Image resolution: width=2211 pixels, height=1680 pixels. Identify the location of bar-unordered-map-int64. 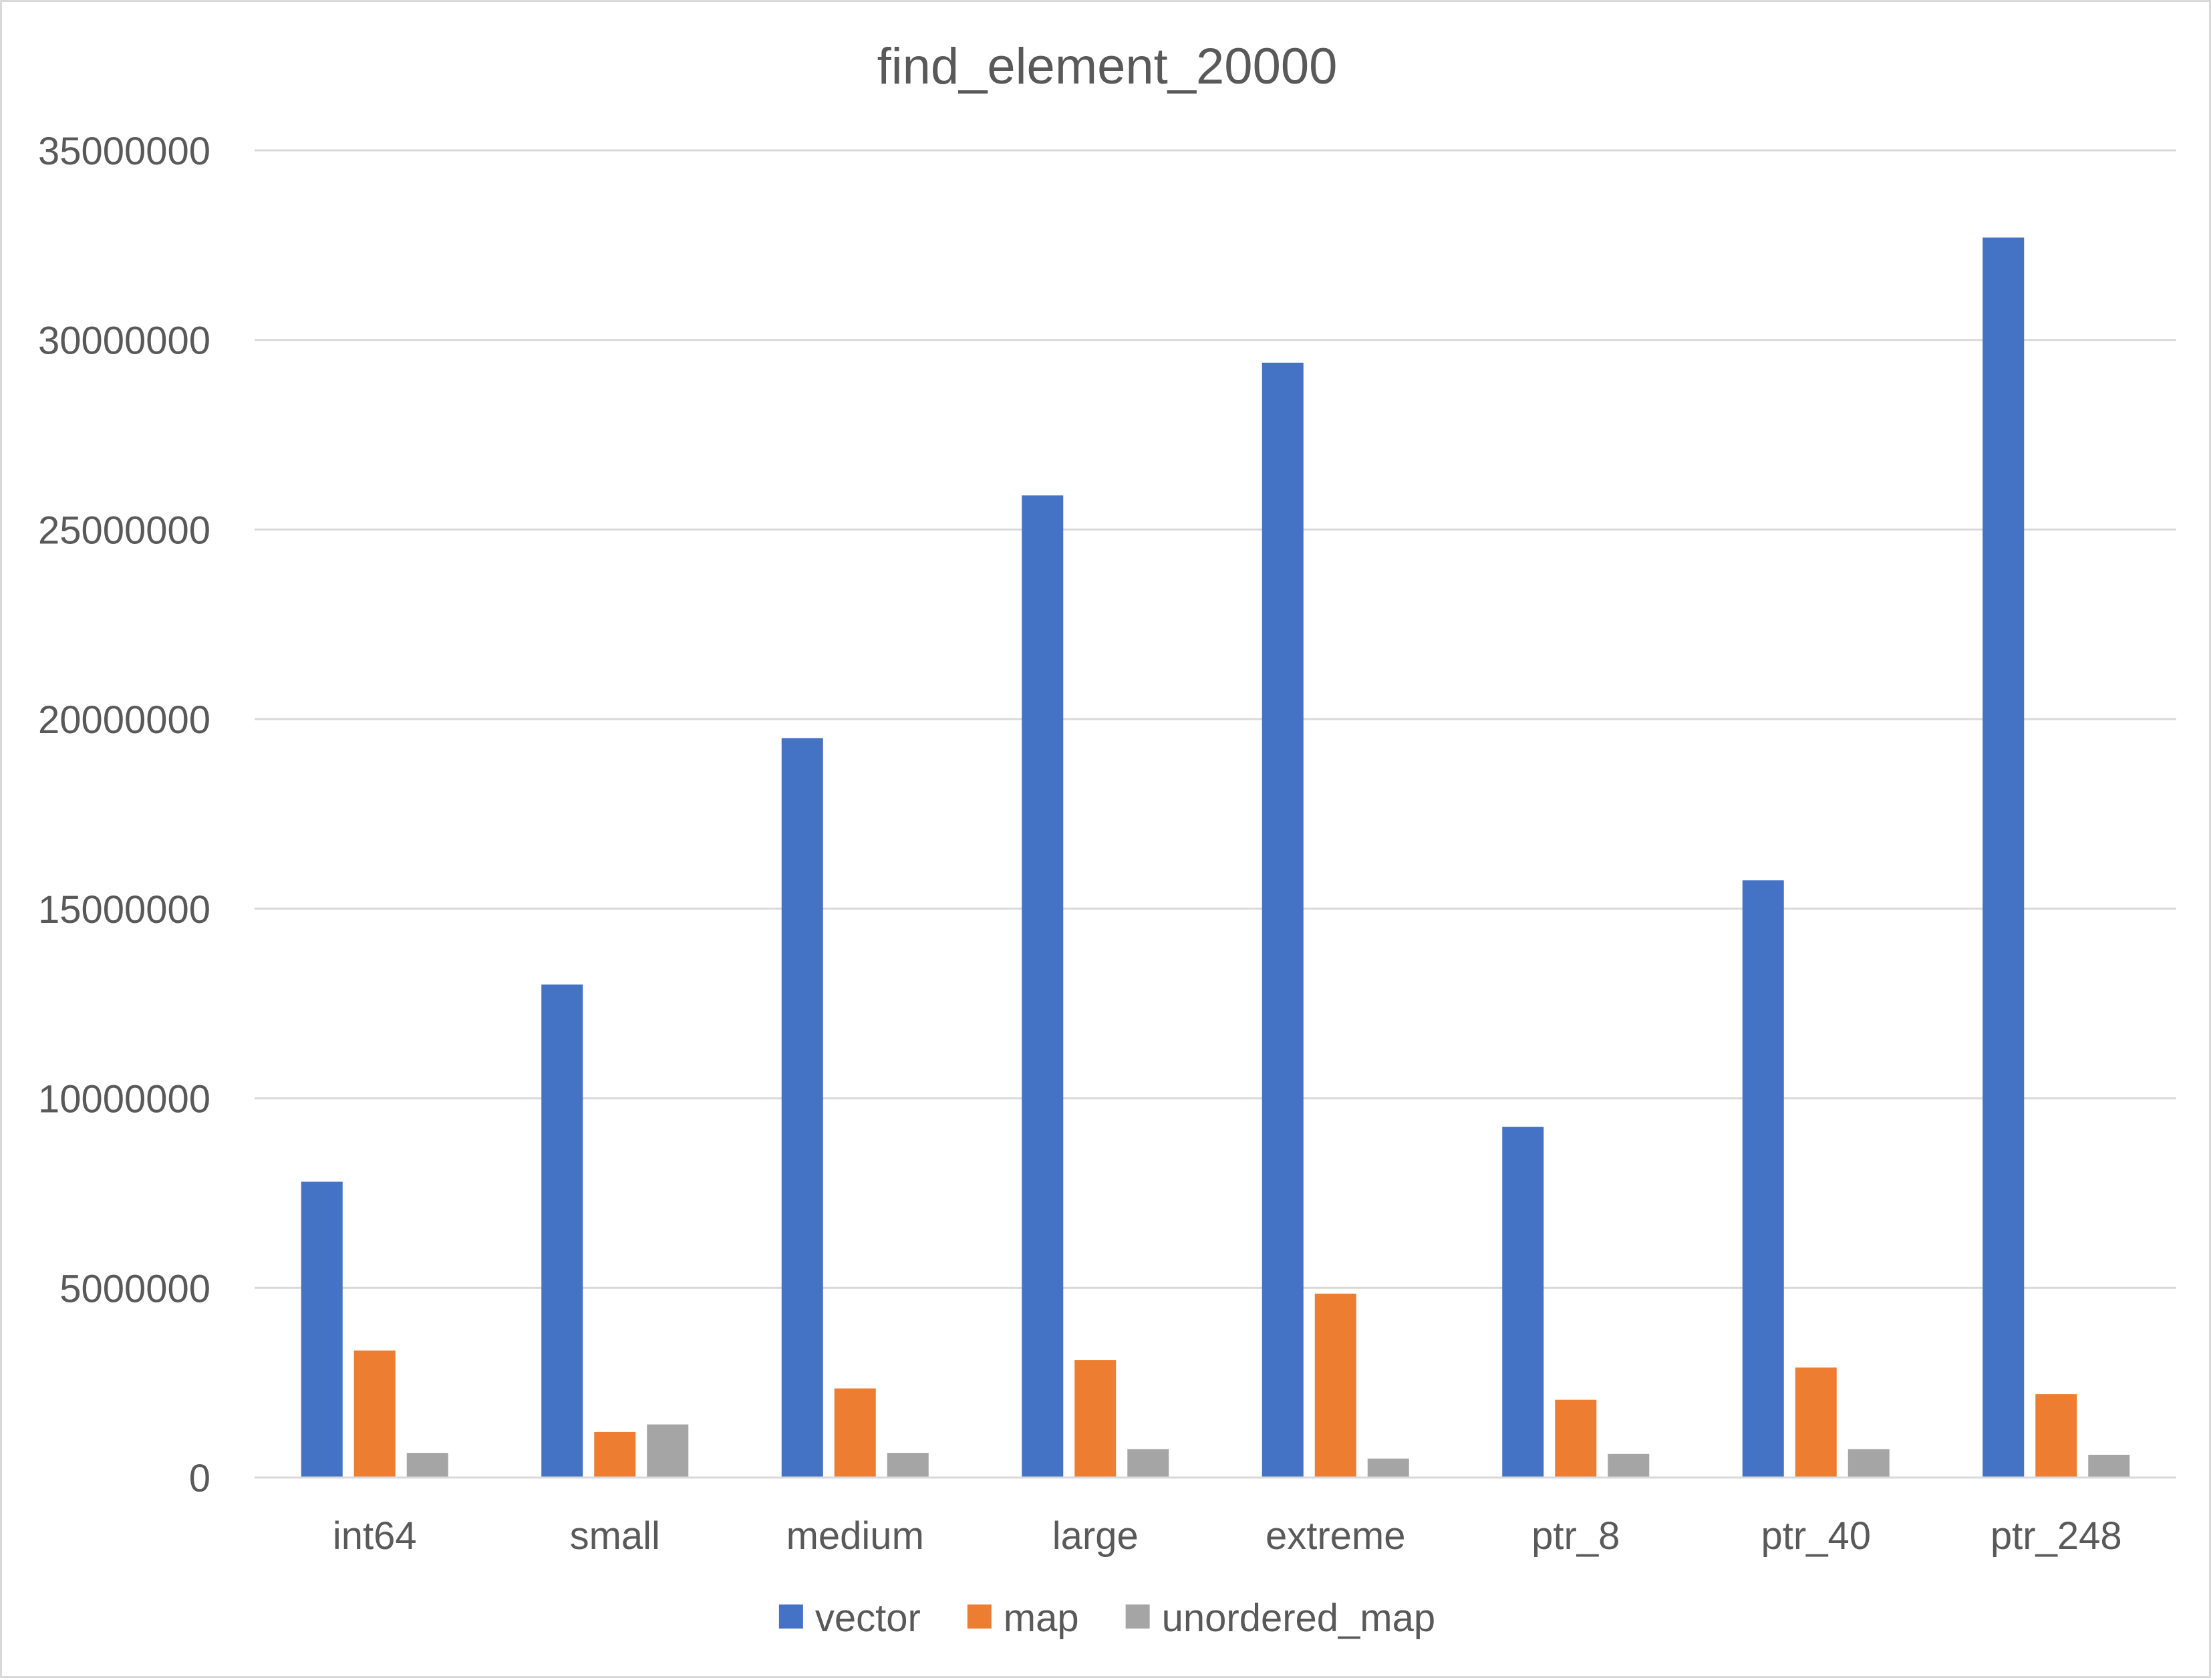
(427, 1466).